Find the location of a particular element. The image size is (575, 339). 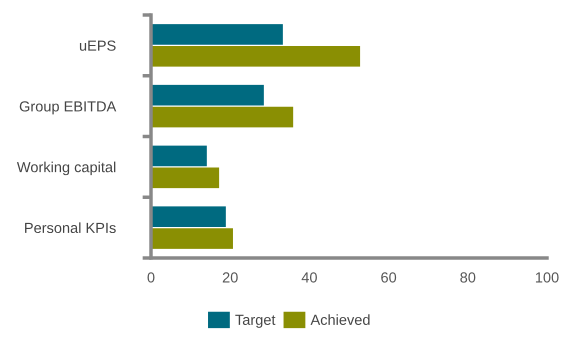

y-tick-label: Group EBITDA is located at coordinates (68, 107).